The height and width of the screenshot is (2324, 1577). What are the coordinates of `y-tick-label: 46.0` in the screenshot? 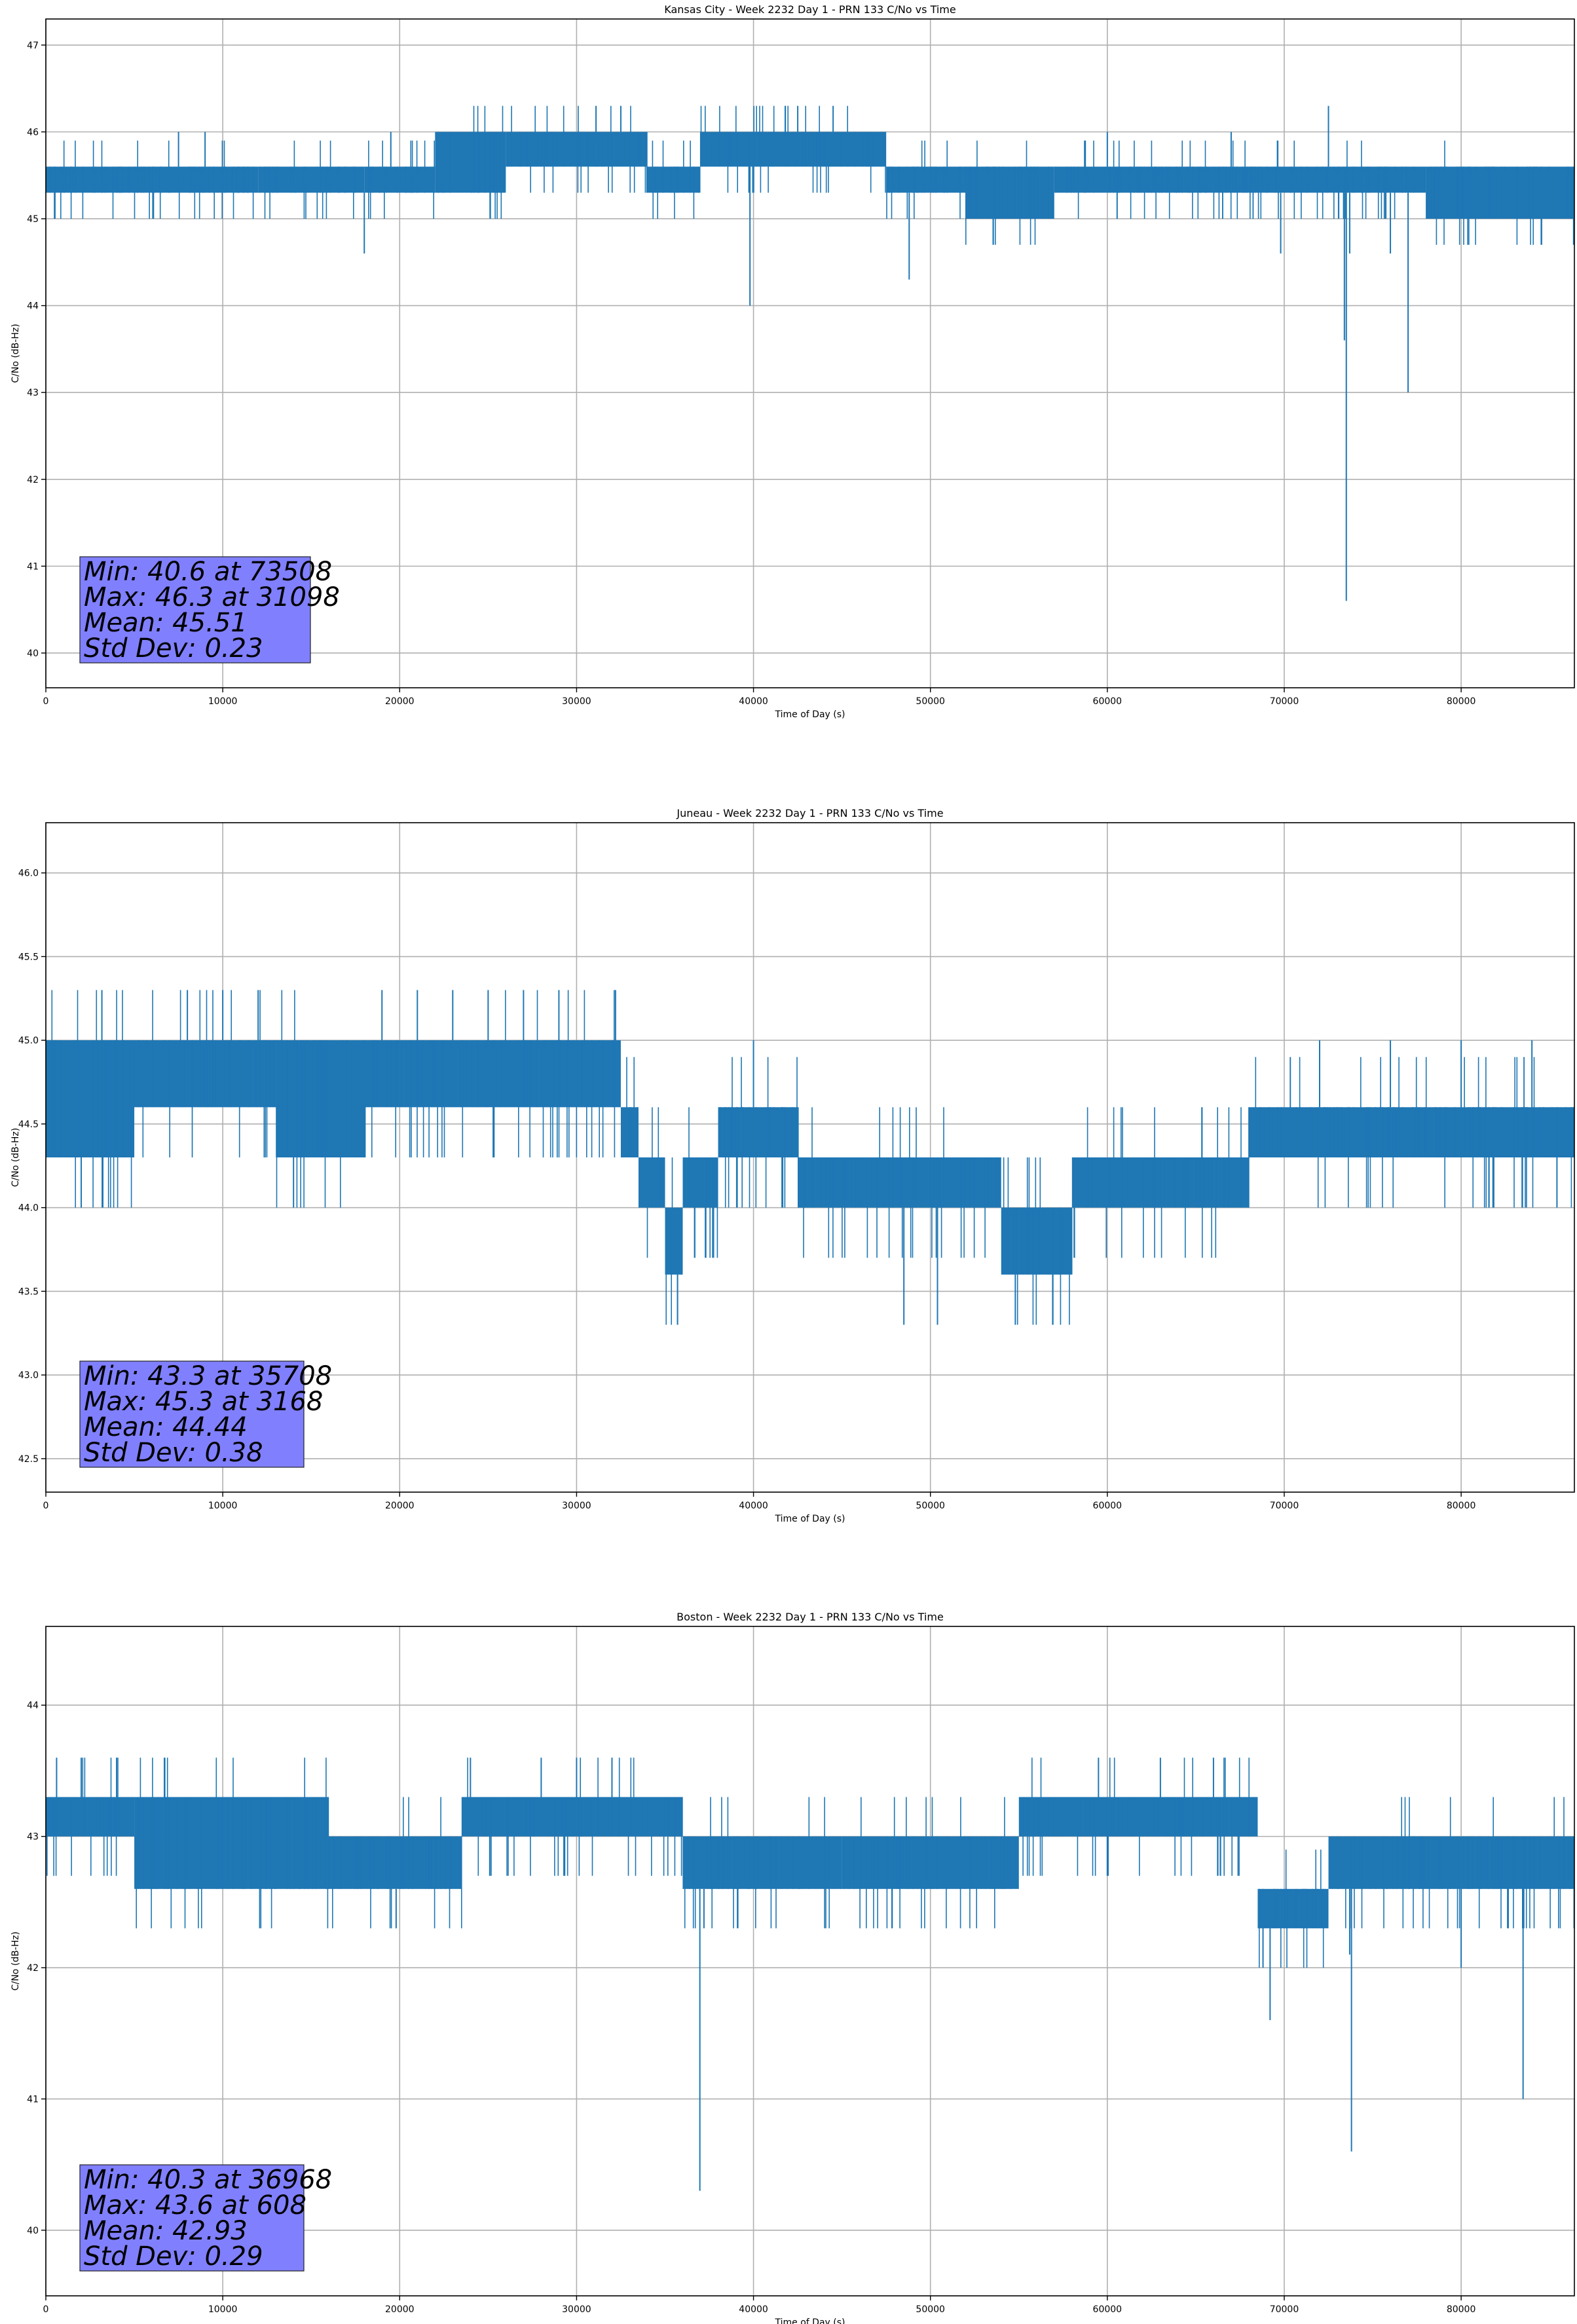 It's located at (28, 874).